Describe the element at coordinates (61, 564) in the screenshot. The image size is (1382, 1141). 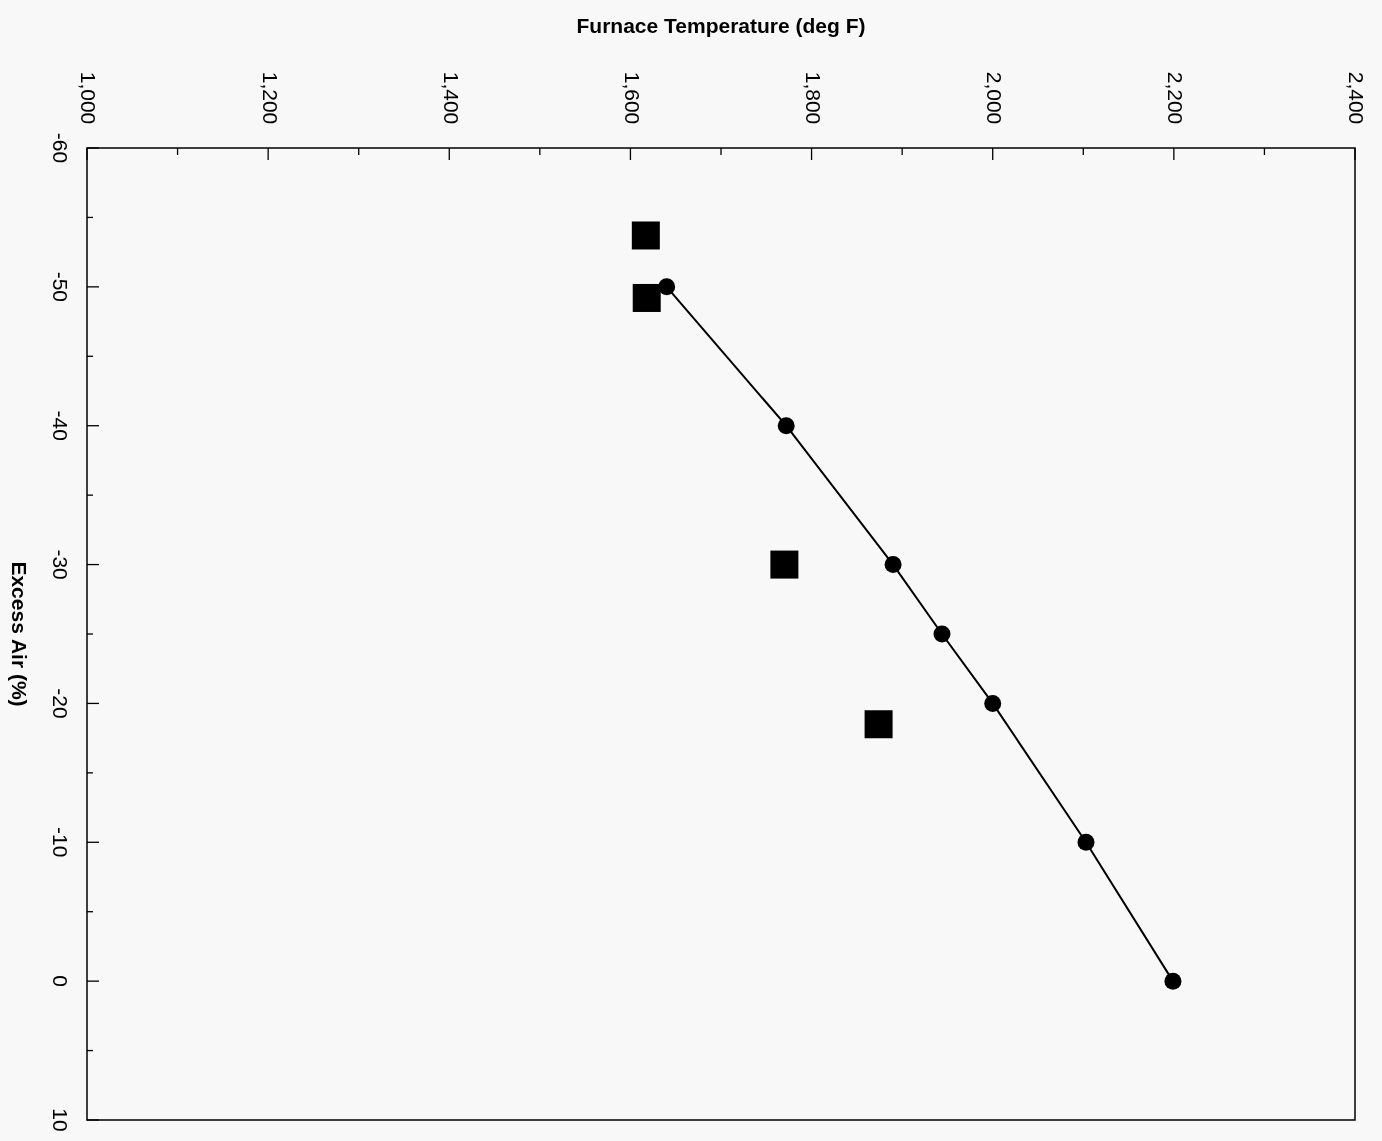
I see `y-tick-label: -30` at that location.